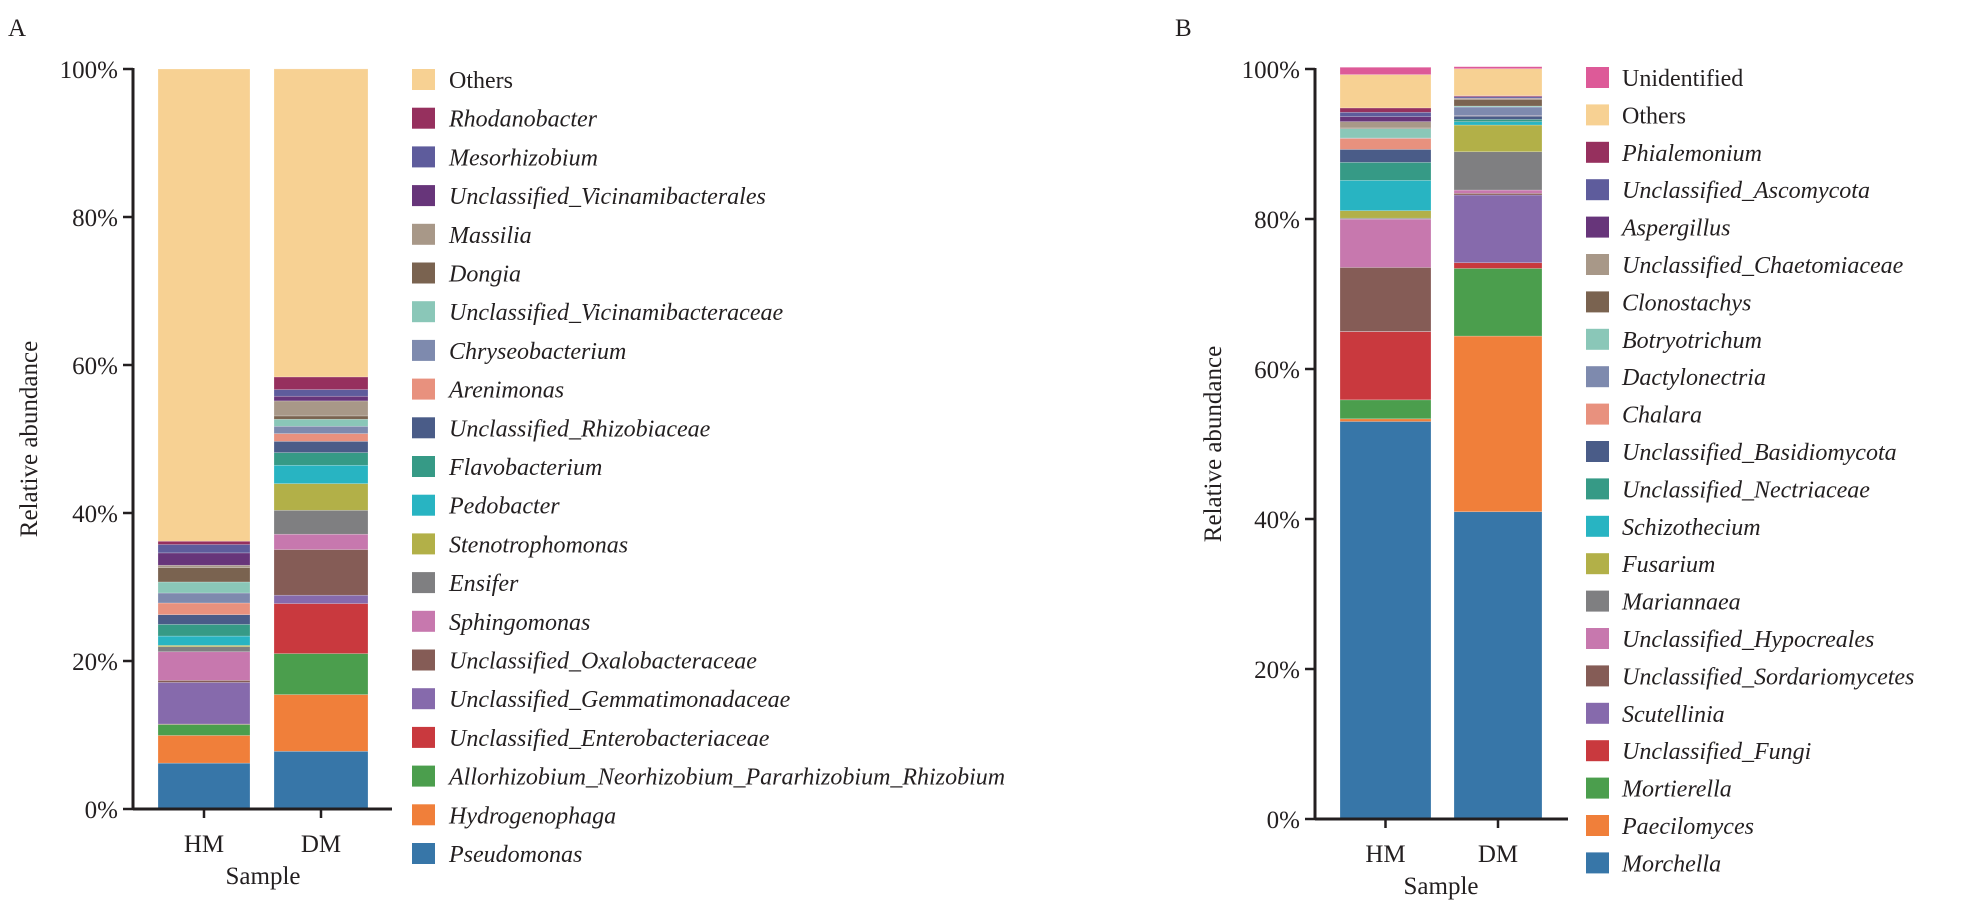 This screenshot has width=1984, height=914. Describe the element at coordinates (589, 197) in the screenshot. I see `legend-item: Unclassified_Vicinamibacterales` at that location.